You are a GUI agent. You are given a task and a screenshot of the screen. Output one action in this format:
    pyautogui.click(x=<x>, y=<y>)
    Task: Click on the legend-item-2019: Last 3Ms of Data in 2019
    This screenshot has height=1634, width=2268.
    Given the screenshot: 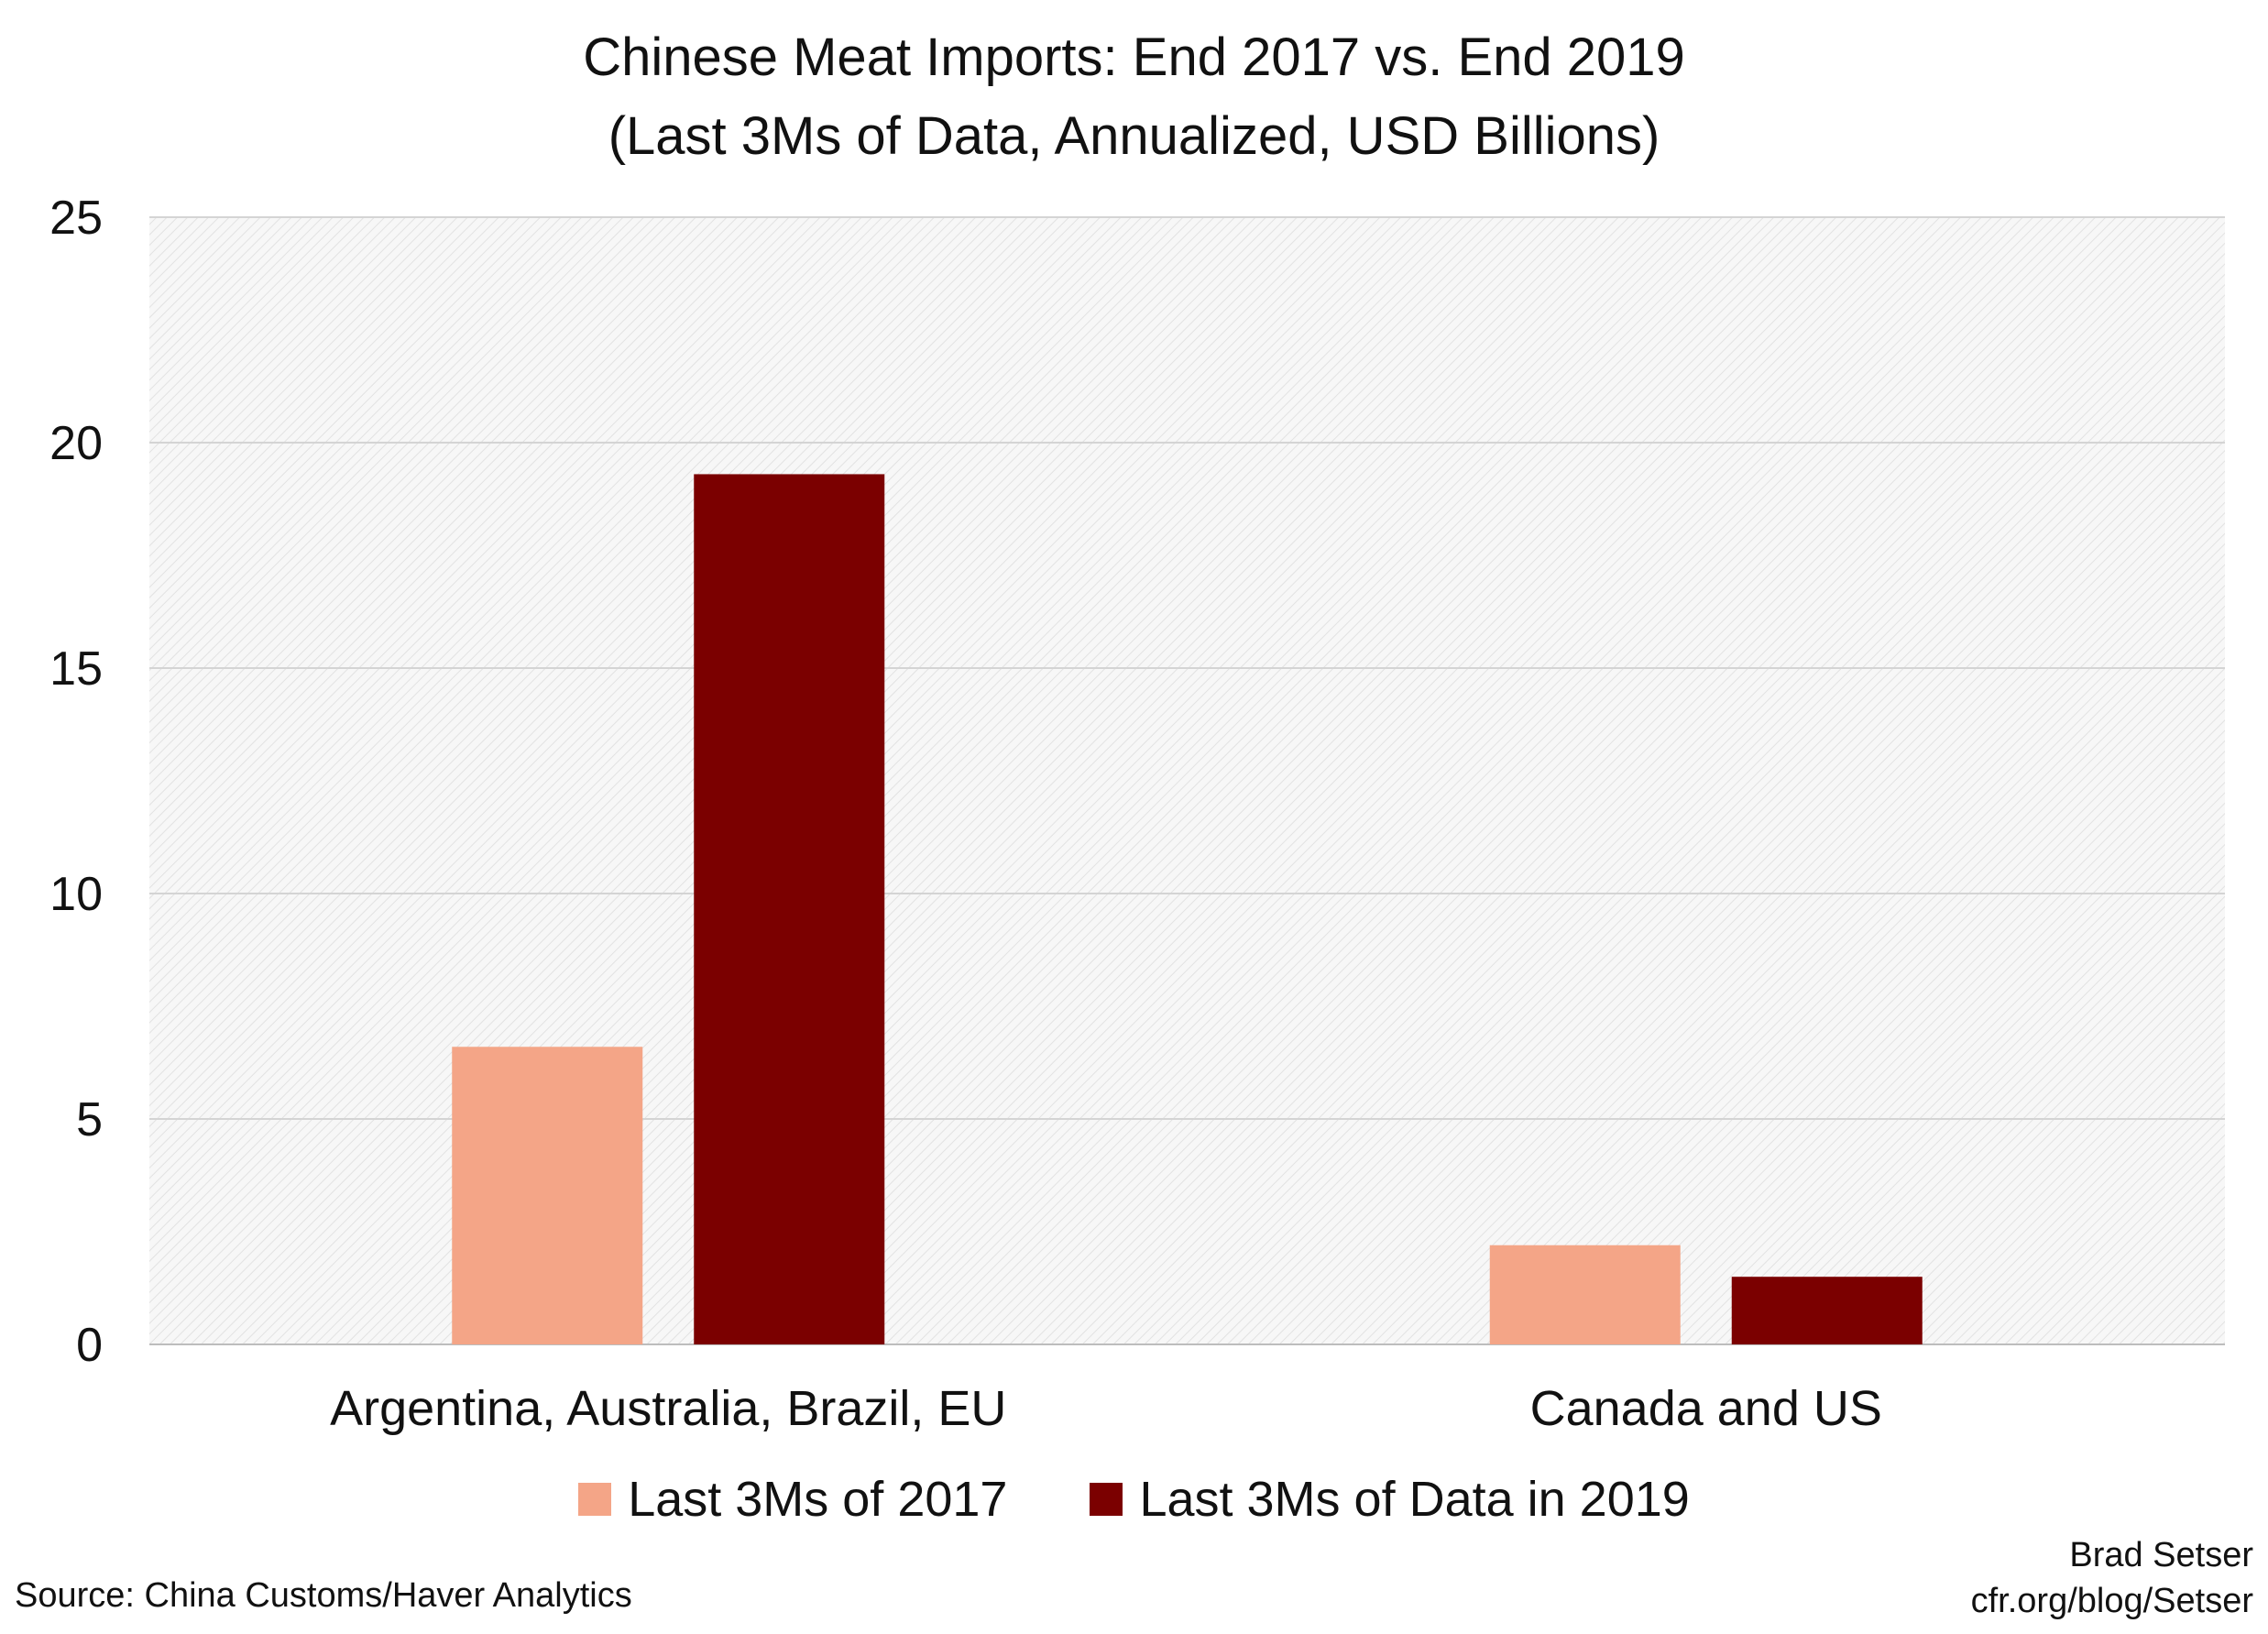 What is the action you would take?
    pyautogui.click(x=1390, y=1499)
    